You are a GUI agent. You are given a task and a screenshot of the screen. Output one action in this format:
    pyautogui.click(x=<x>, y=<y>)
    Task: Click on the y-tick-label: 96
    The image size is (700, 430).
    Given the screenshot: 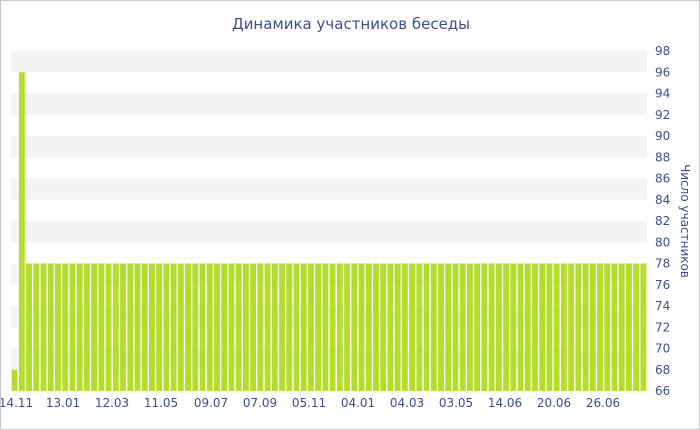 What is the action you would take?
    pyautogui.click(x=662, y=72)
    